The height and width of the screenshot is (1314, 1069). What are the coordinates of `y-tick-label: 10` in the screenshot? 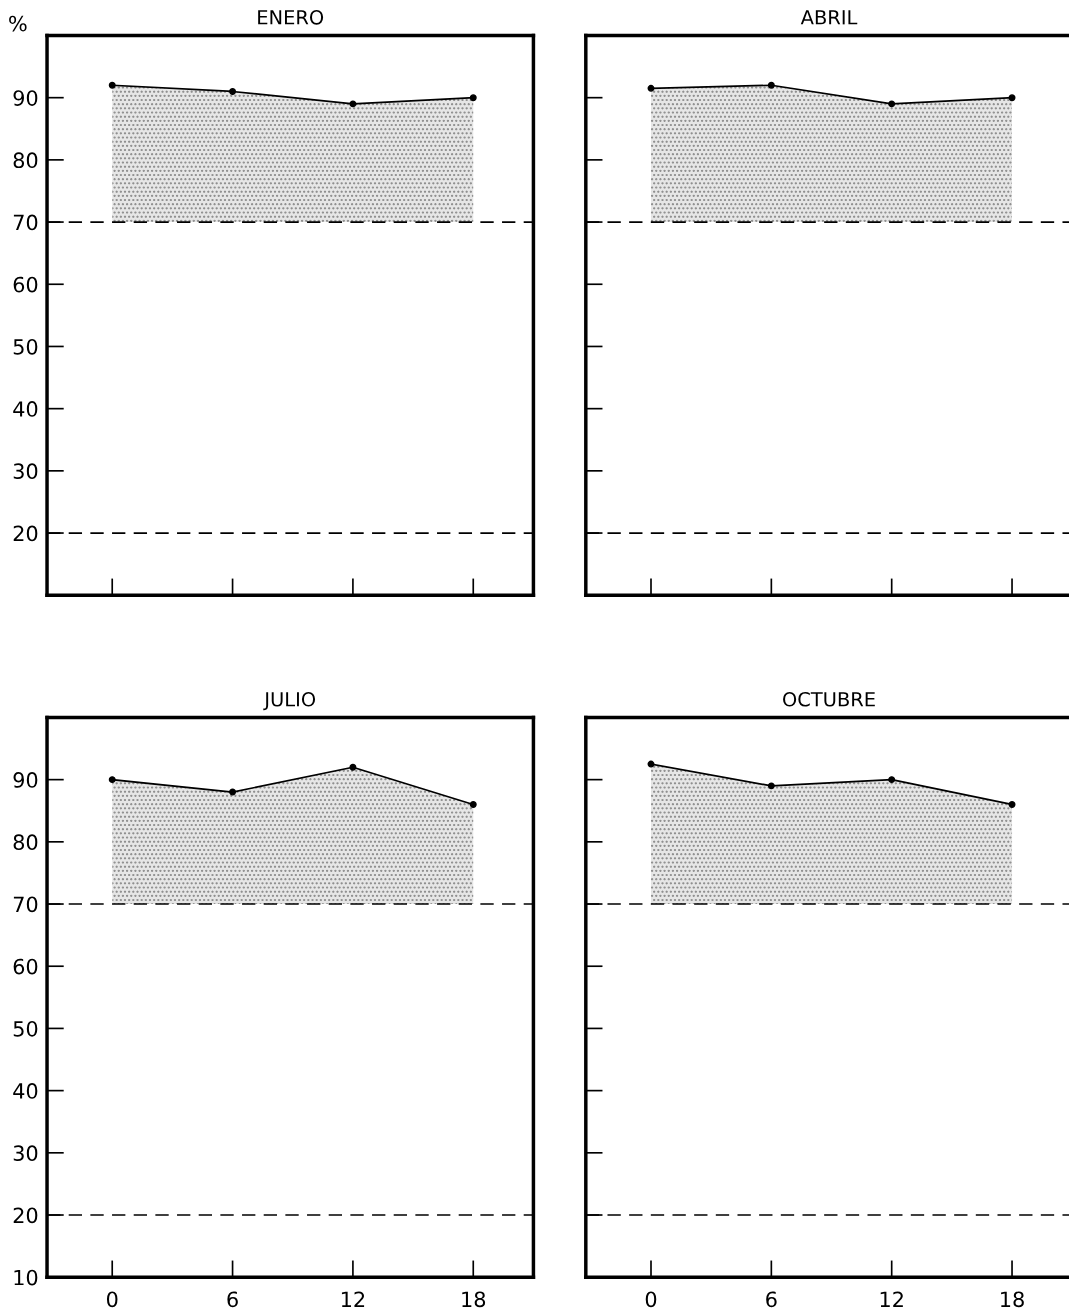 It's located at (26, 1277).